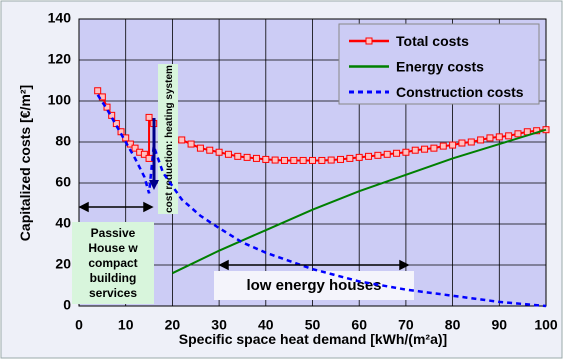  I want to click on x-tick-label: 60, so click(359, 325).